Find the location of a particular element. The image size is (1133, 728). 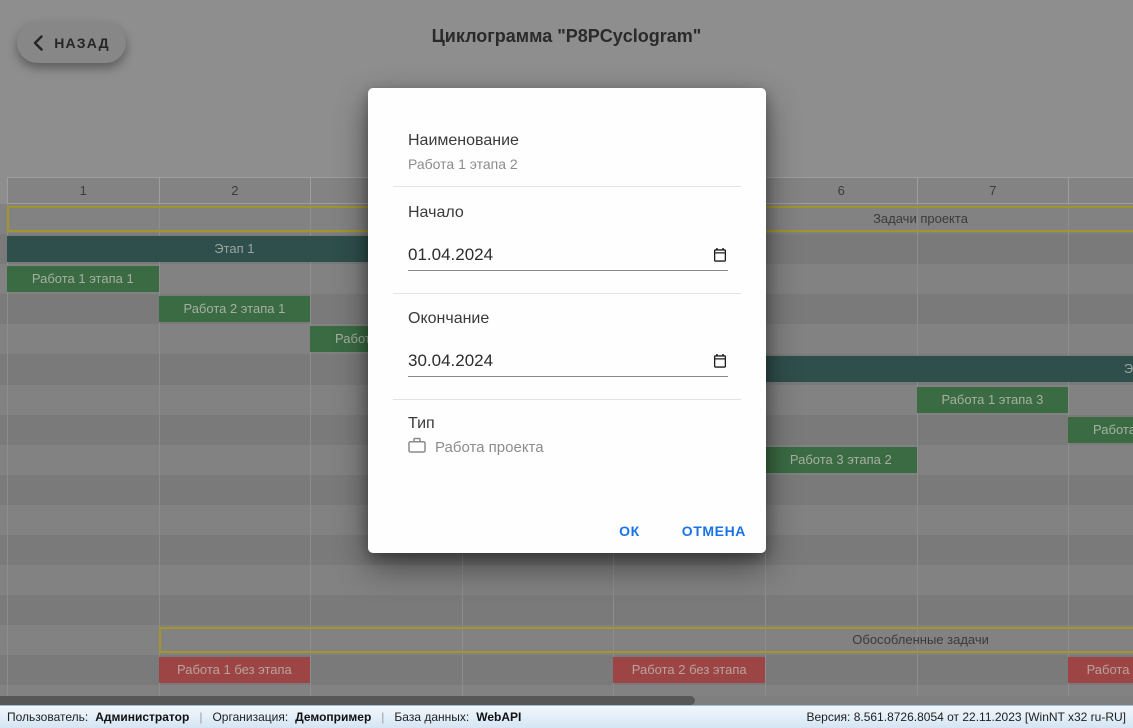

type-label: Тип is located at coordinates (421, 423).